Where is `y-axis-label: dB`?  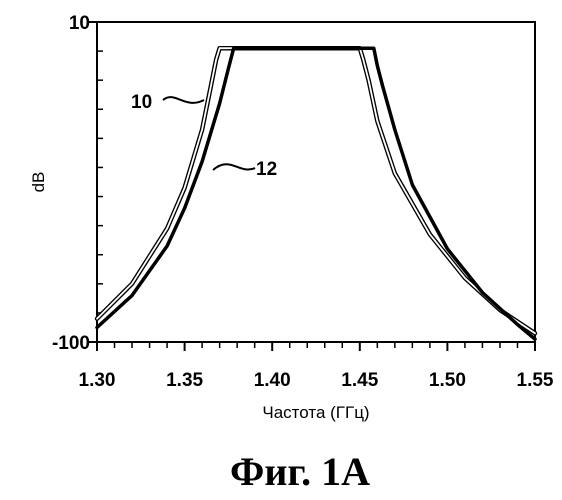
y-axis-label: dB is located at coordinates (38, 182).